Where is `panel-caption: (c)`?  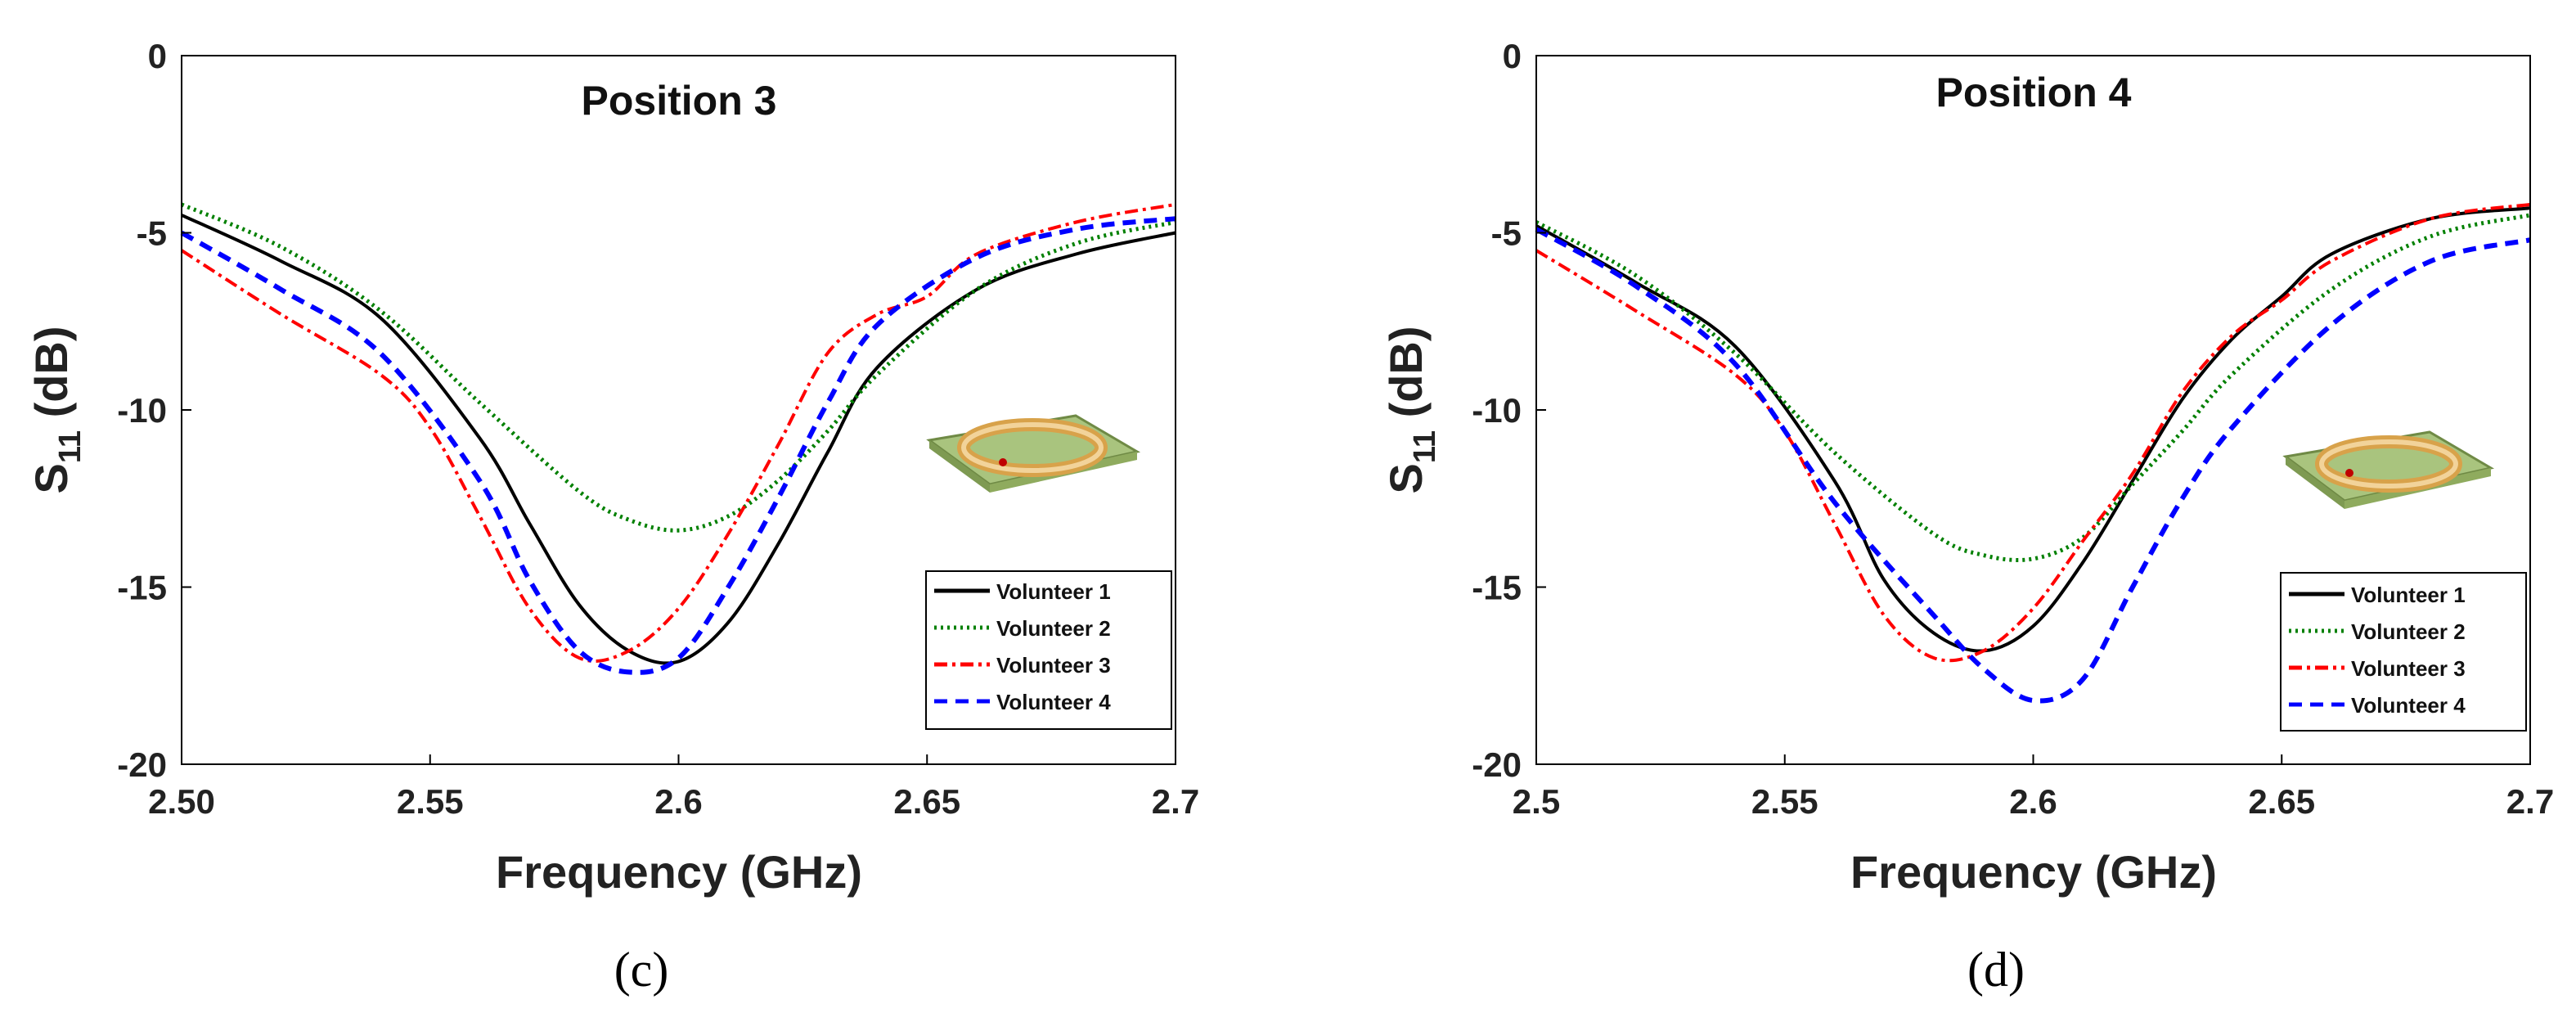 panel-caption: (c) is located at coordinates (641, 970).